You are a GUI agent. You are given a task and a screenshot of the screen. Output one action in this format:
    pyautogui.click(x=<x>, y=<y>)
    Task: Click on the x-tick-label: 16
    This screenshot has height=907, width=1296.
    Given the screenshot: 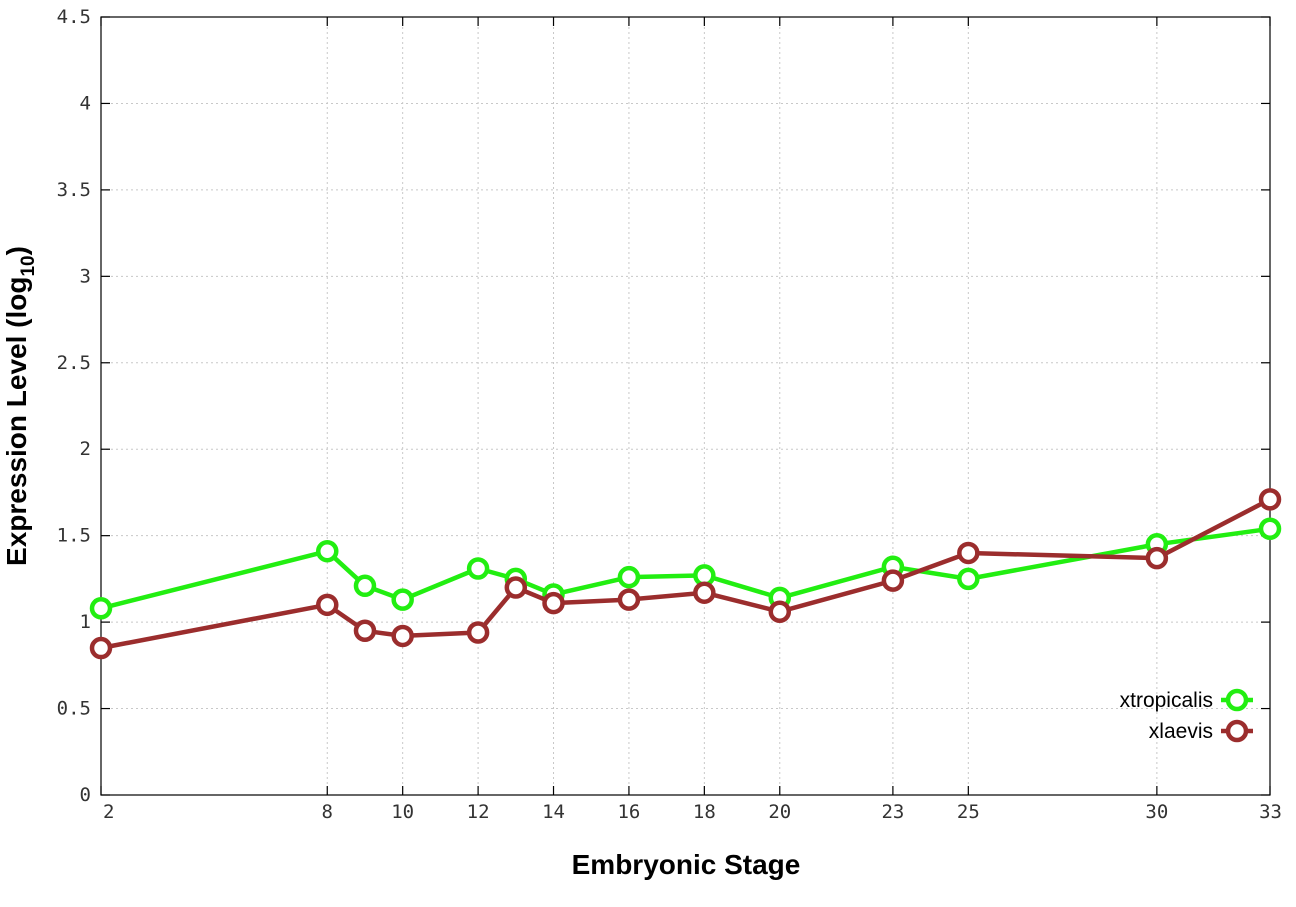 What is the action you would take?
    pyautogui.click(x=628, y=812)
    